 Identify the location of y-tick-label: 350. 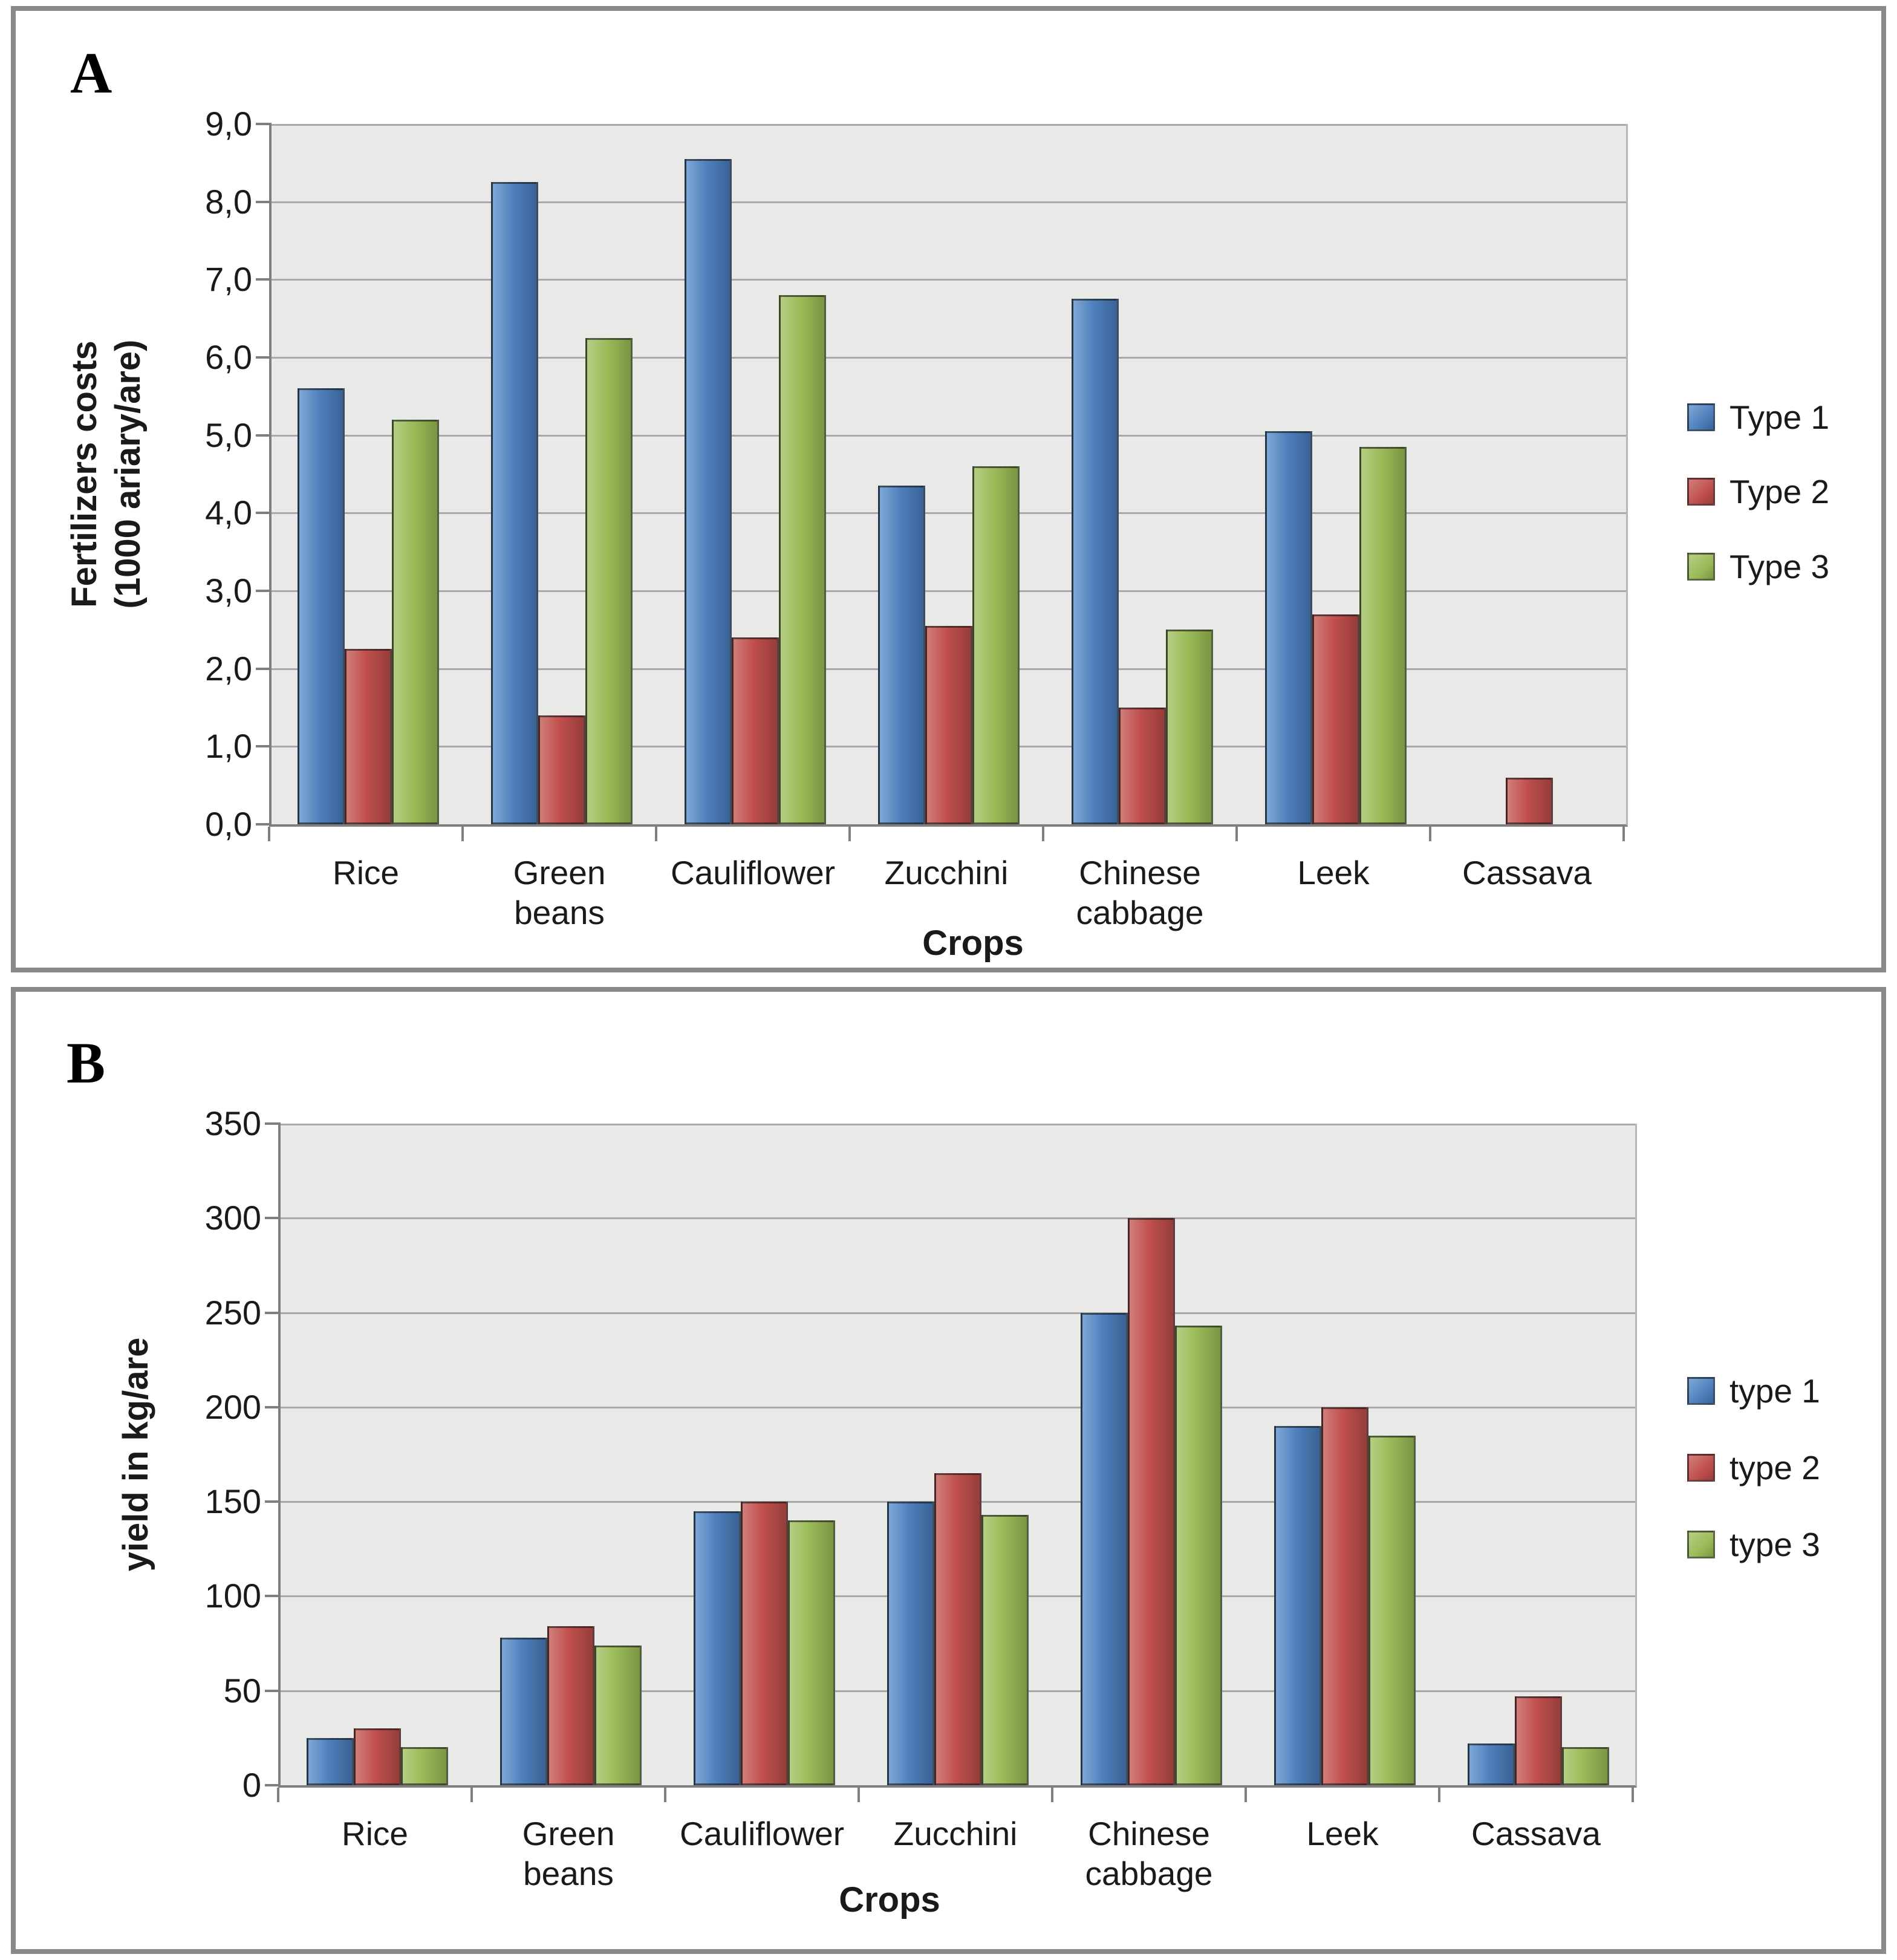
(233, 1123).